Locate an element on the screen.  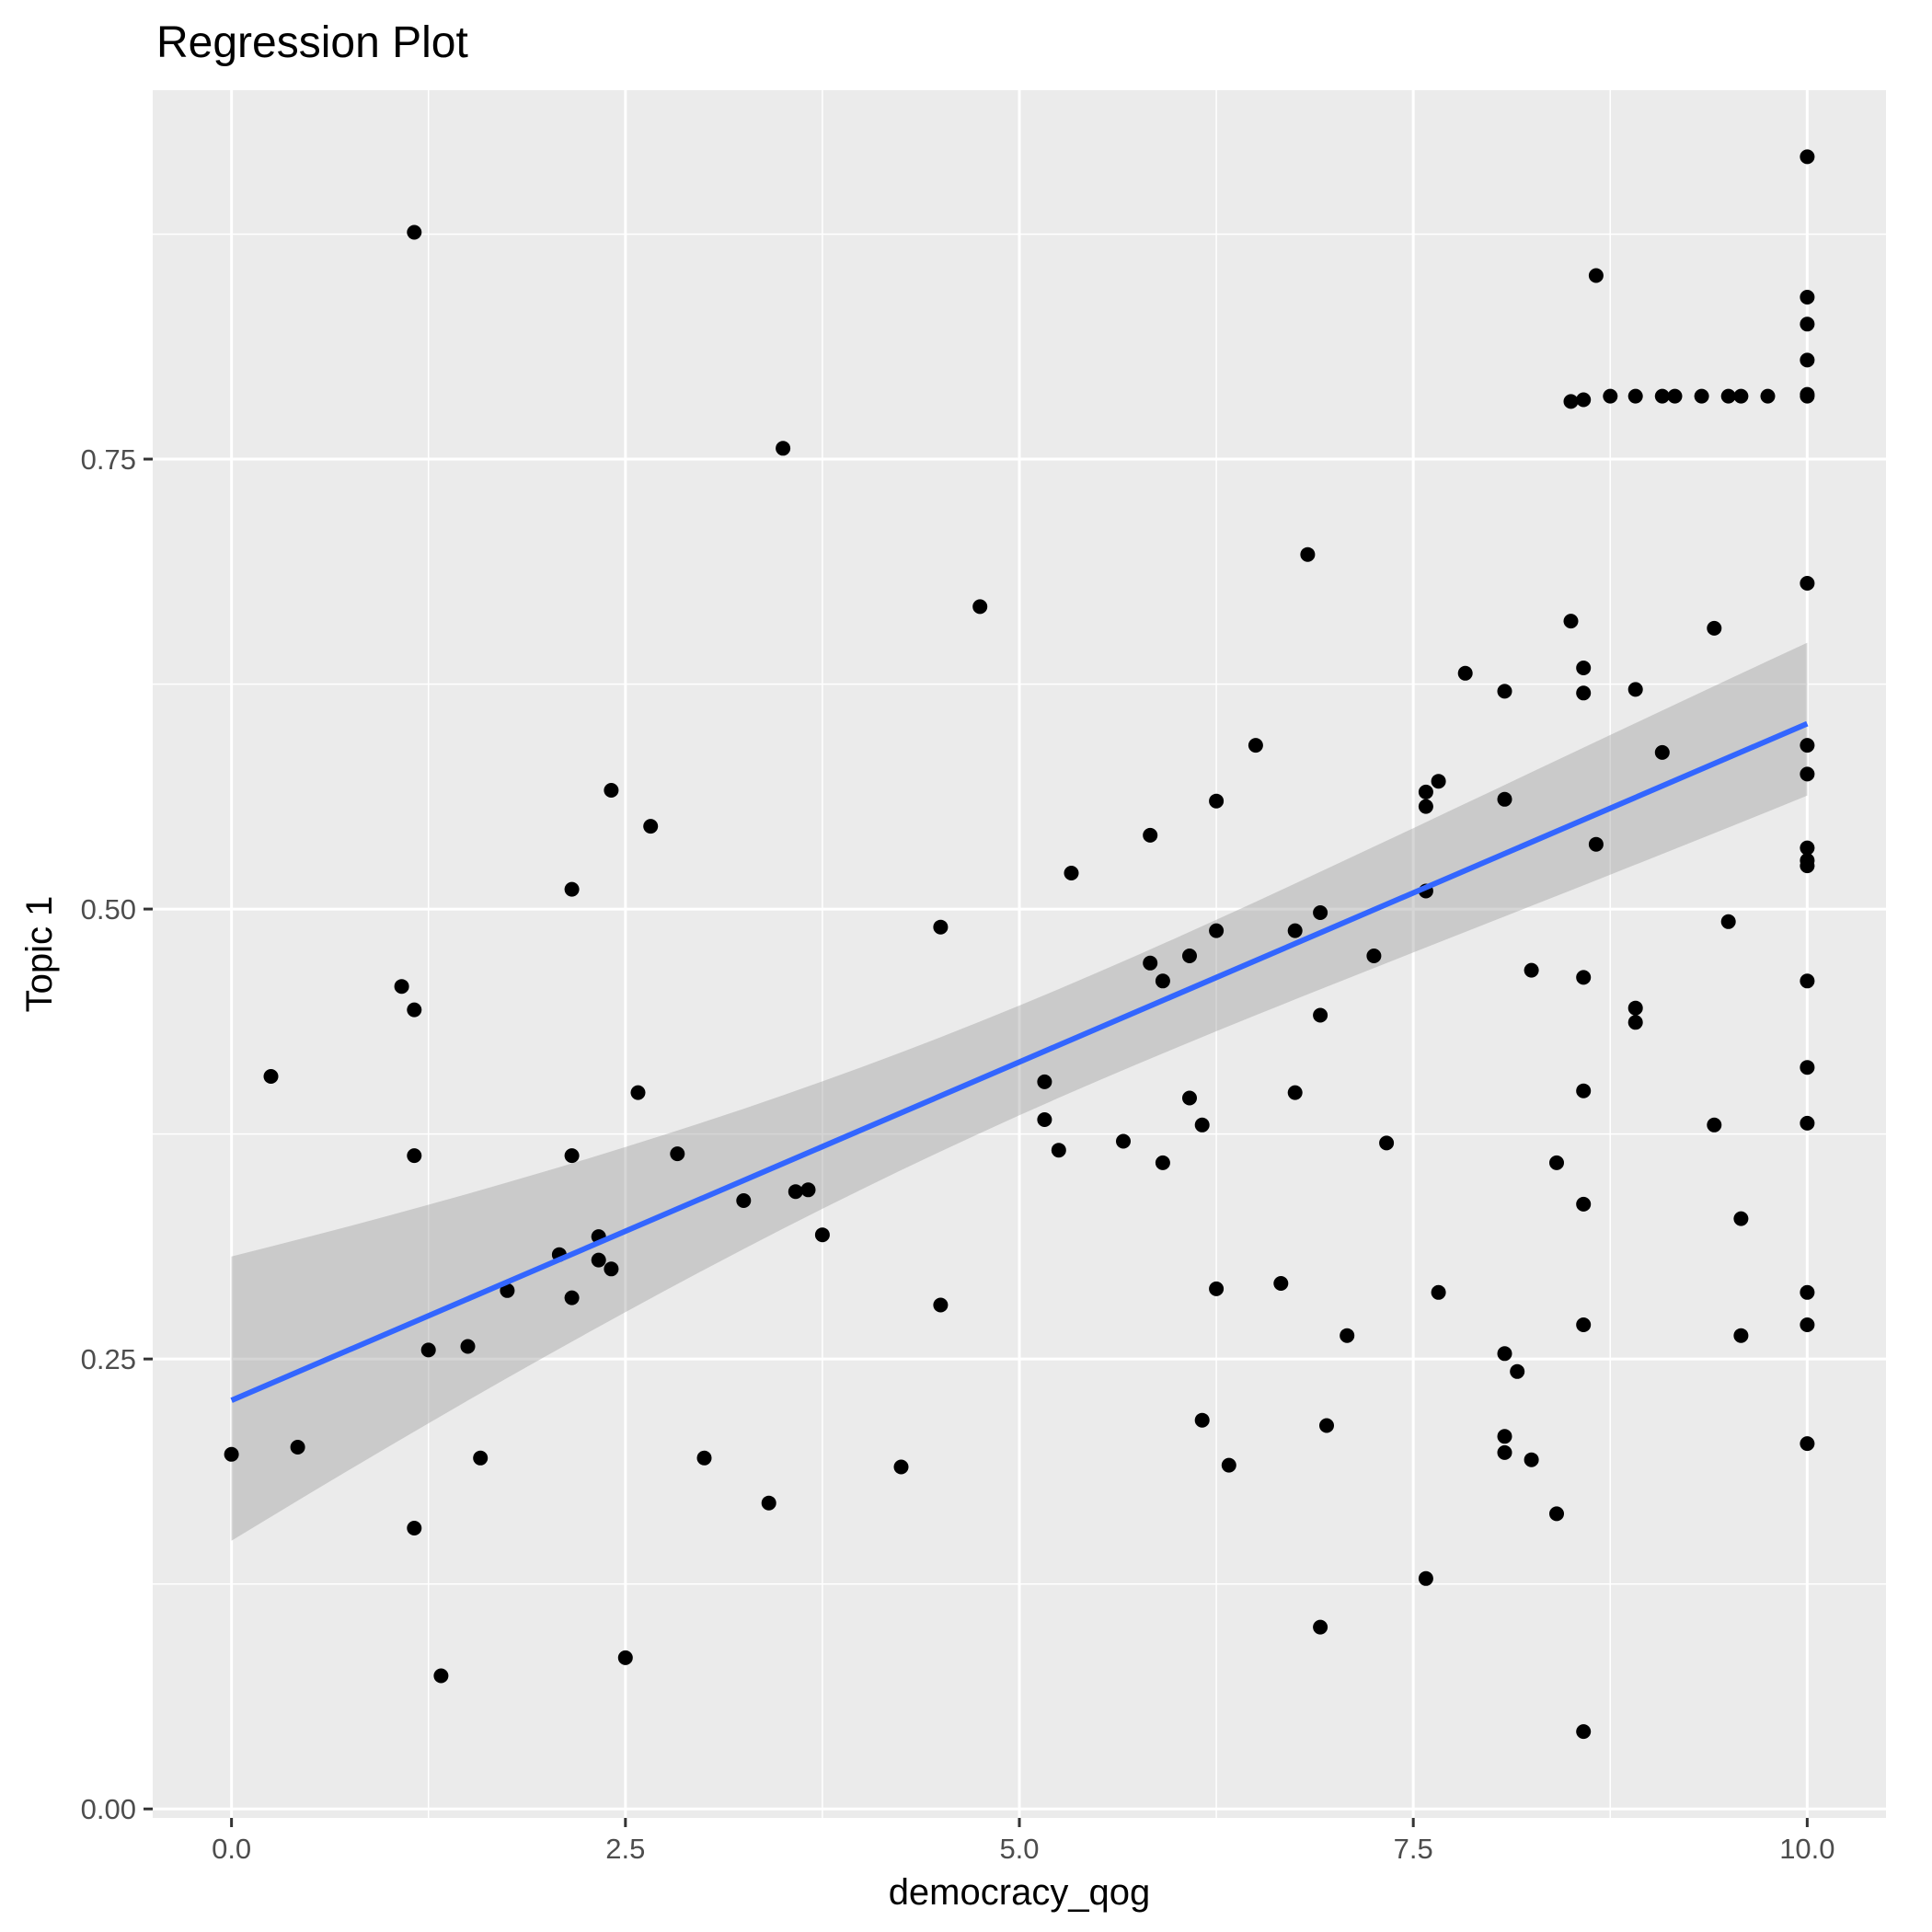
x-tick-label: 0.0 is located at coordinates (231, 1849).